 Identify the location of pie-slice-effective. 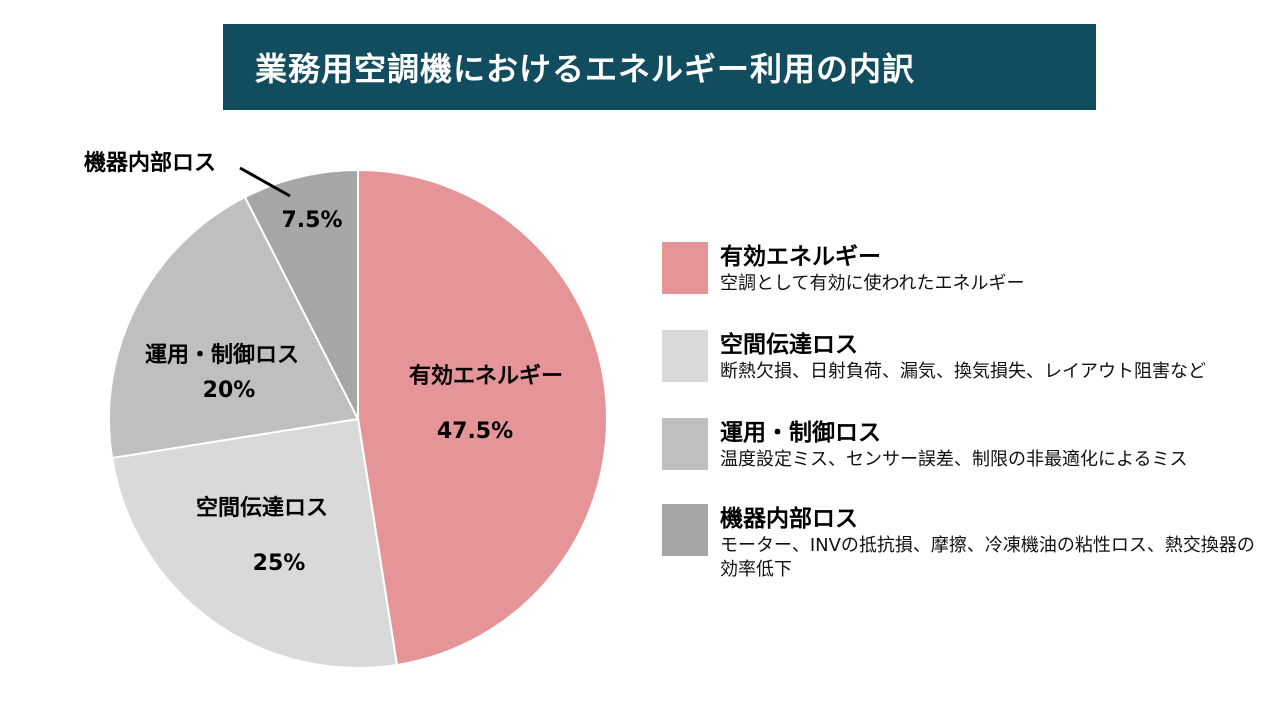
(482, 417).